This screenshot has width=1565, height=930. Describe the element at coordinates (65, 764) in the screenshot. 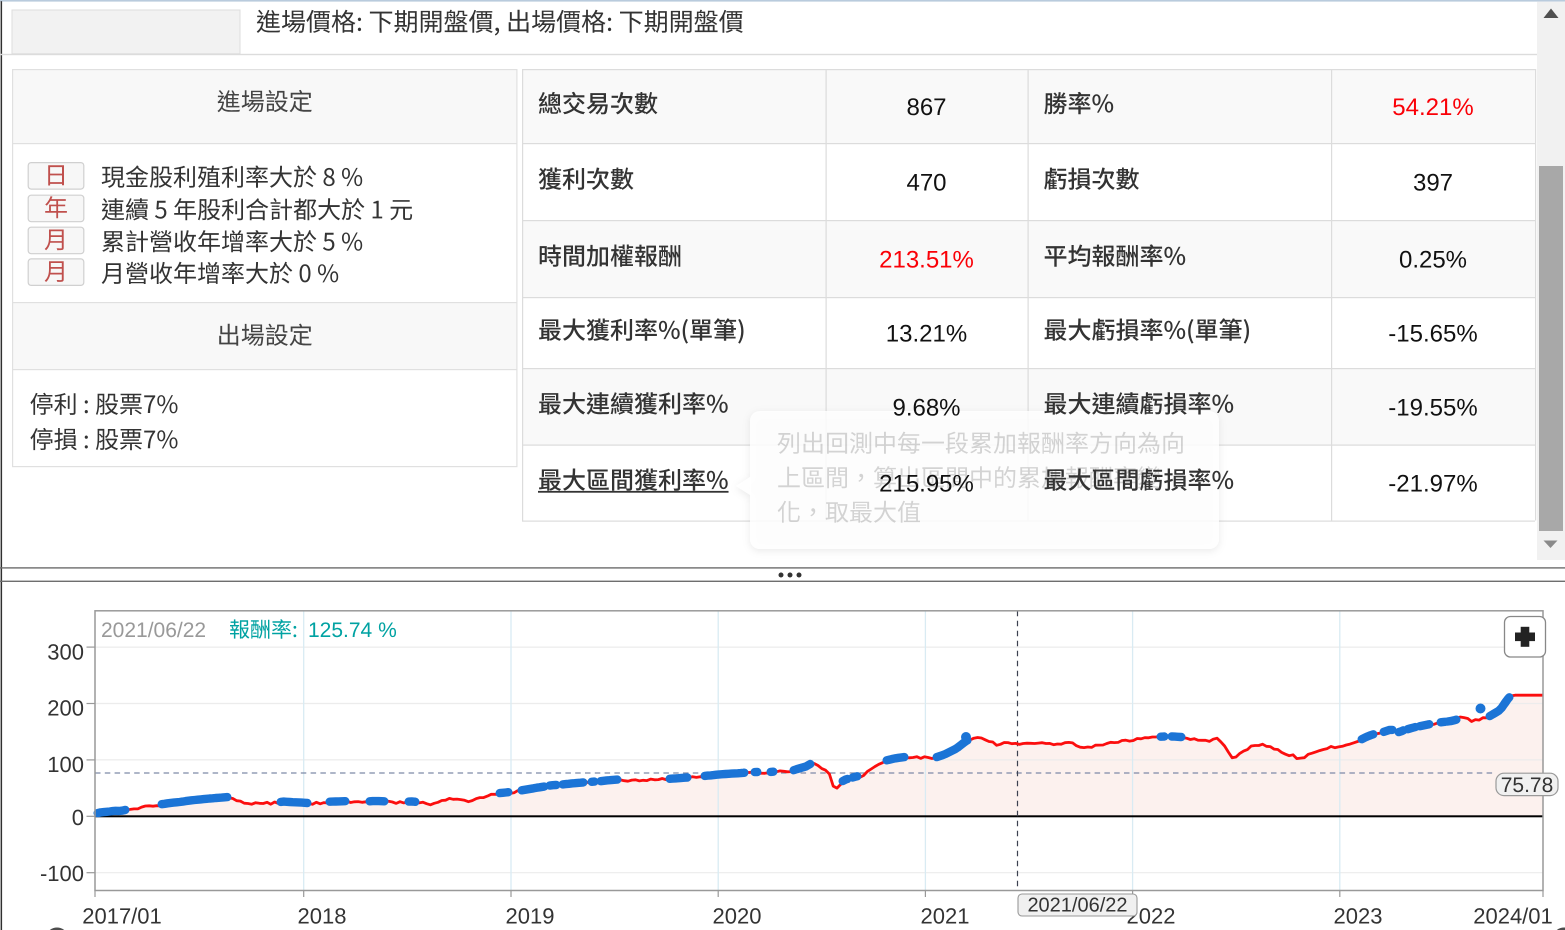

I see `svg-text: 100` at that location.